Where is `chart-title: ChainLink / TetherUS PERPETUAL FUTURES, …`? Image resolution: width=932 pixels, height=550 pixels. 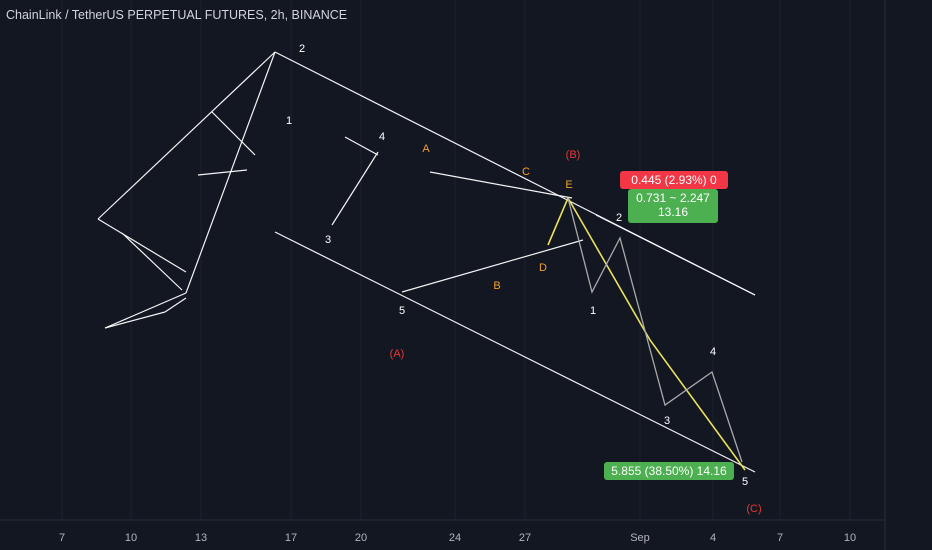 chart-title: ChainLink / TetherUS PERPETUAL FUTURES, … is located at coordinates (177, 15).